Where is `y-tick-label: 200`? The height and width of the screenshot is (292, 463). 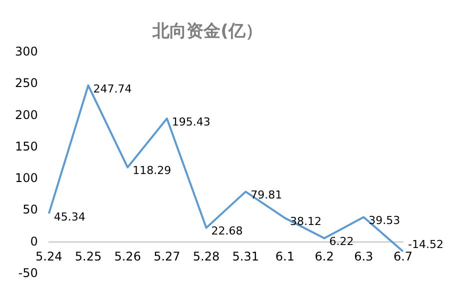
y-tick-label: 200 is located at coordinates (26, 115).